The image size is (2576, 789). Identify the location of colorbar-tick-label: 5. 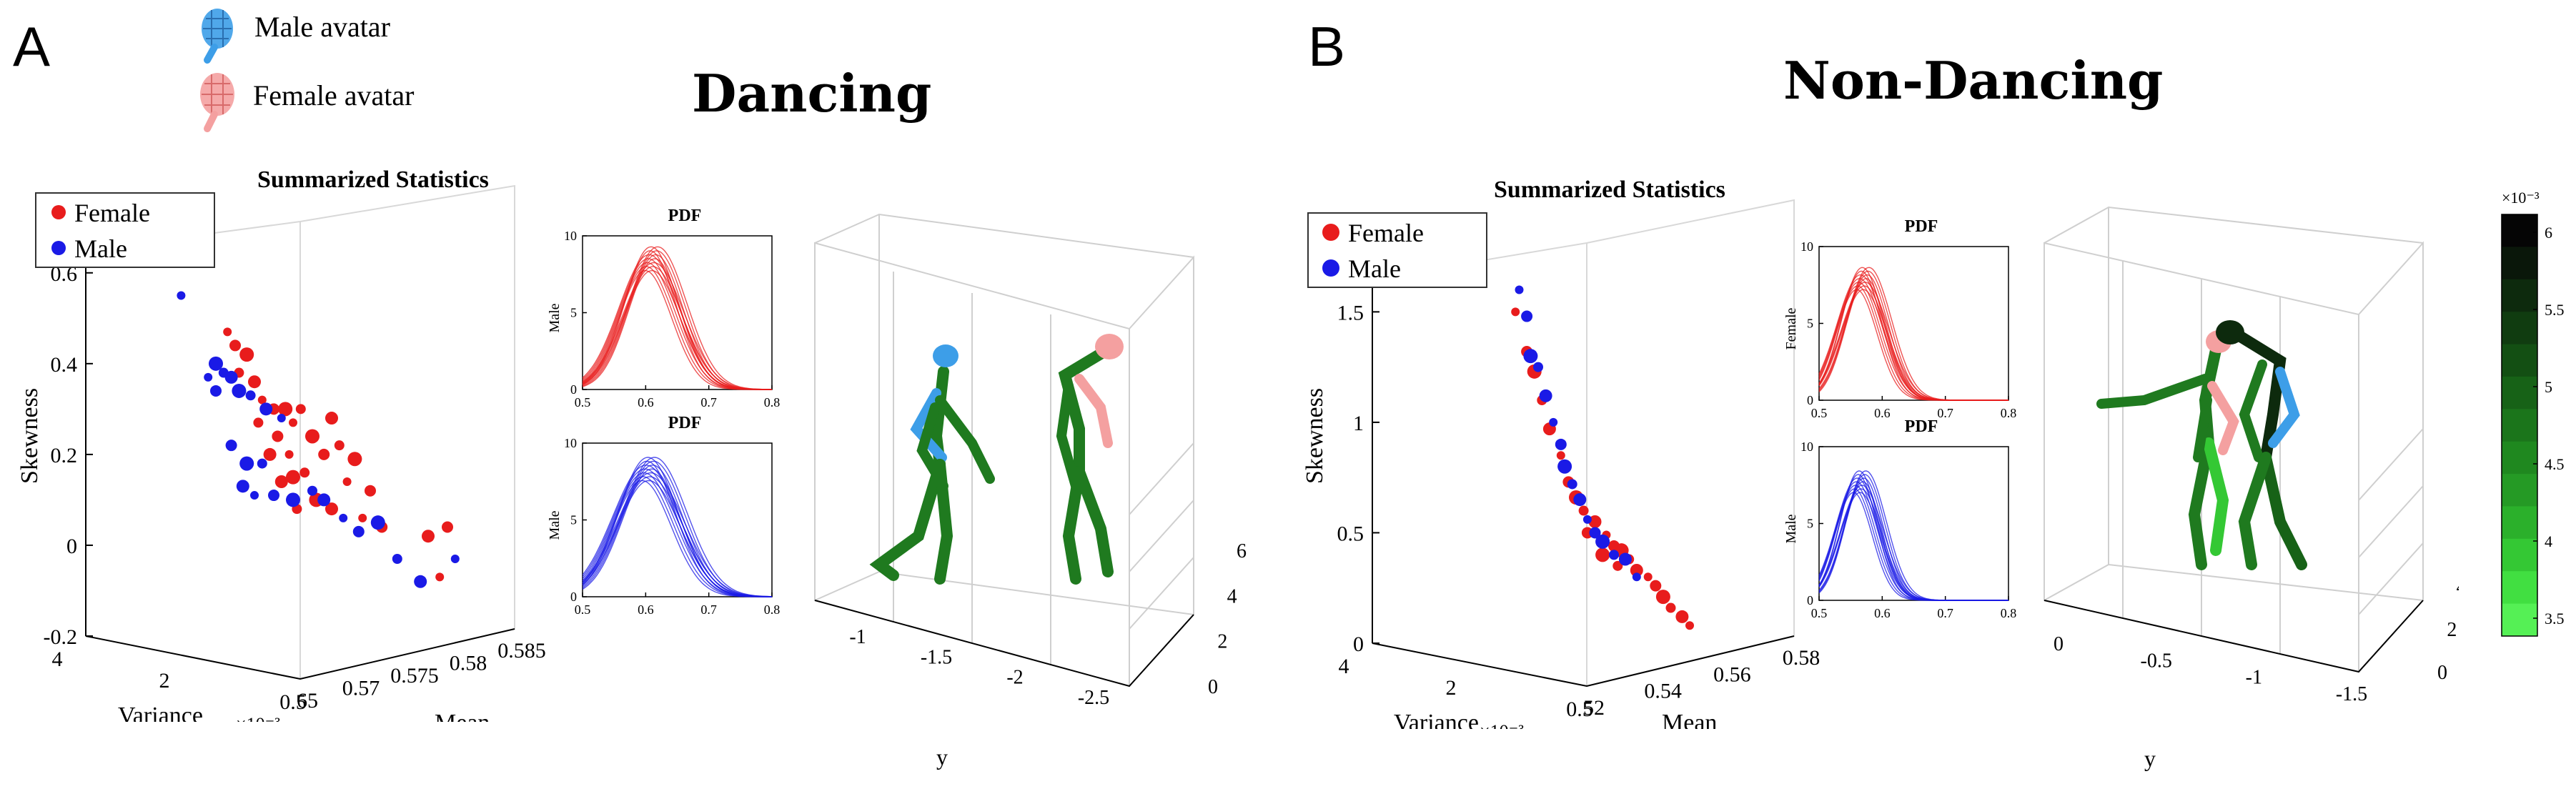
(2549, 387).